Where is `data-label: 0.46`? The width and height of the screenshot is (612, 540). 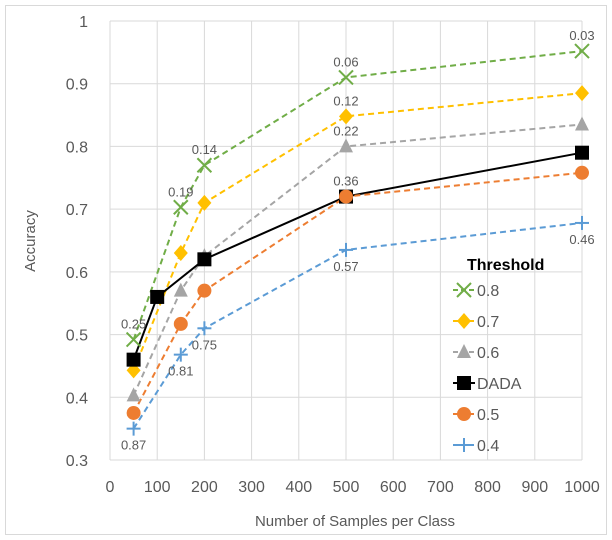 data-label: 0.46 is located at coordinates (581, 239).